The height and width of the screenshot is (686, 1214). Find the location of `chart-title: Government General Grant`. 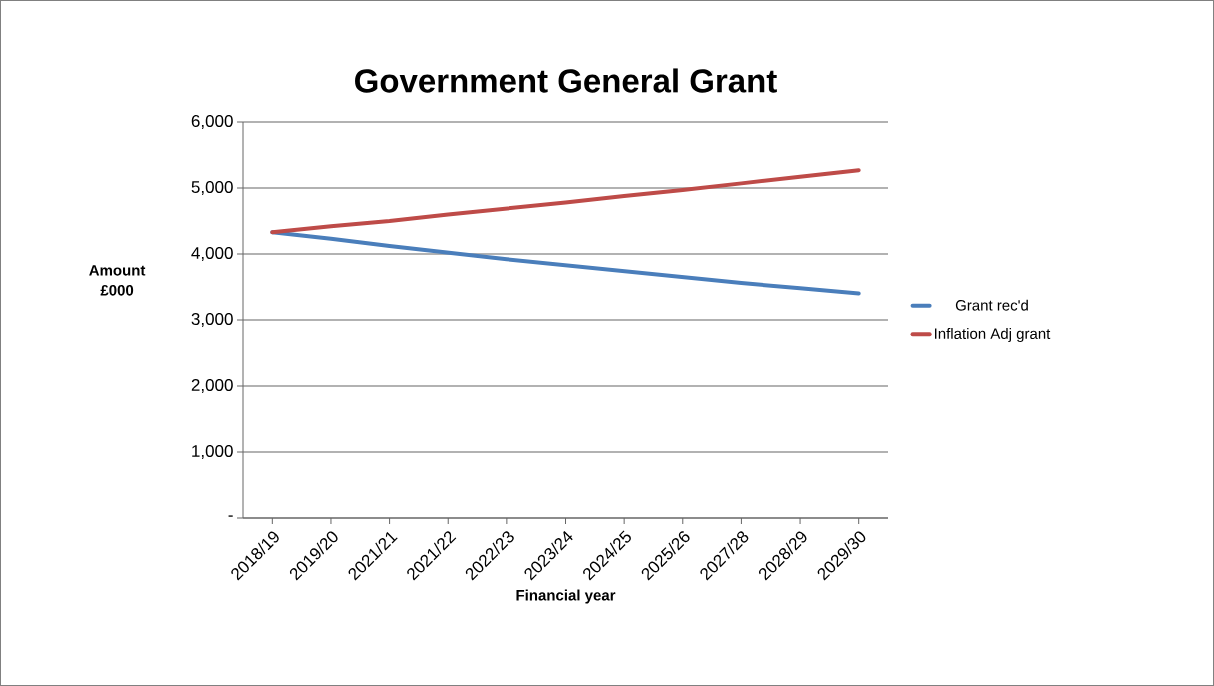

chart-title: Government General Grant is located at coordinates (566, 80).